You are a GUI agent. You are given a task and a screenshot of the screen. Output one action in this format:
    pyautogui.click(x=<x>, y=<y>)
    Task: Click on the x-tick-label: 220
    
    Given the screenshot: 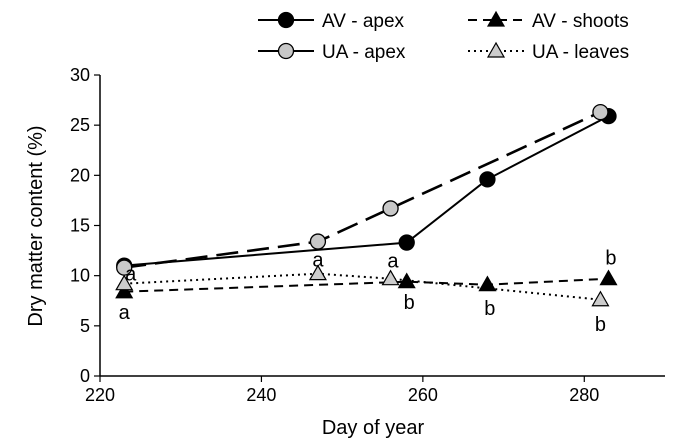 What is the action you would take?
    pyautogui.click(x=100, y=395)
    